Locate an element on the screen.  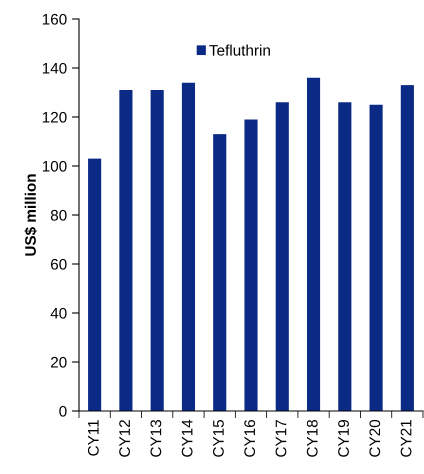
x-tick-label: CY13 is located at coordinates (156, 438).